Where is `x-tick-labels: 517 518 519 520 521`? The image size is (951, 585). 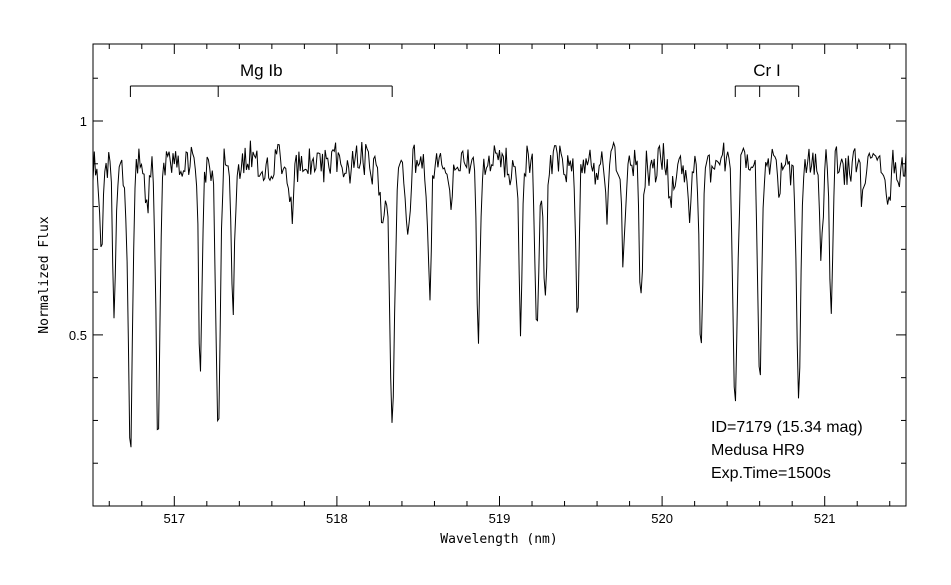
x-tick-labels: 517 518 519 520 521 is located at coordinates (499, 518).